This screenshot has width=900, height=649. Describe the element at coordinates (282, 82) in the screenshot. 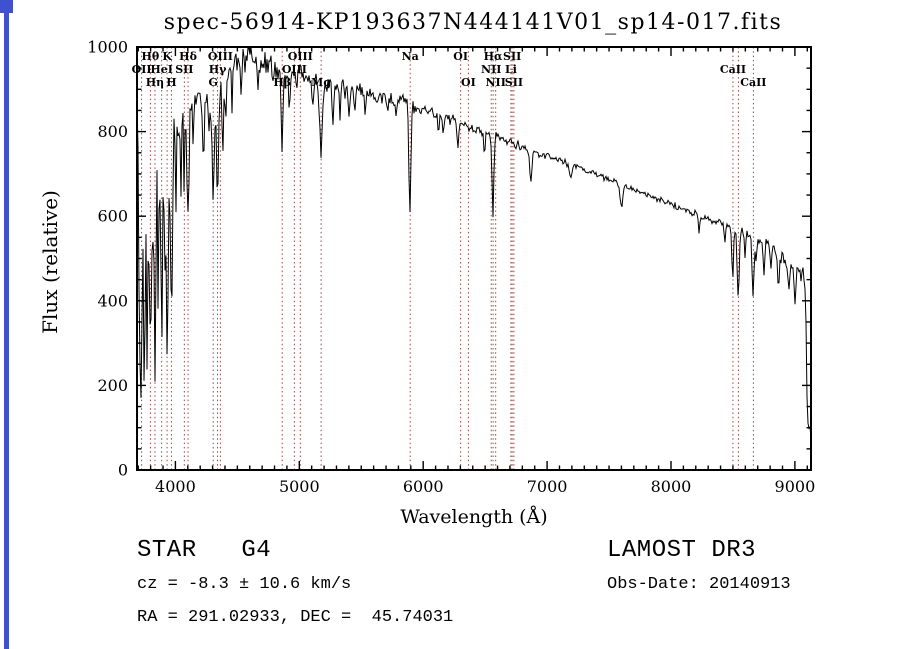

I see `line-label: Hβ` at that location.